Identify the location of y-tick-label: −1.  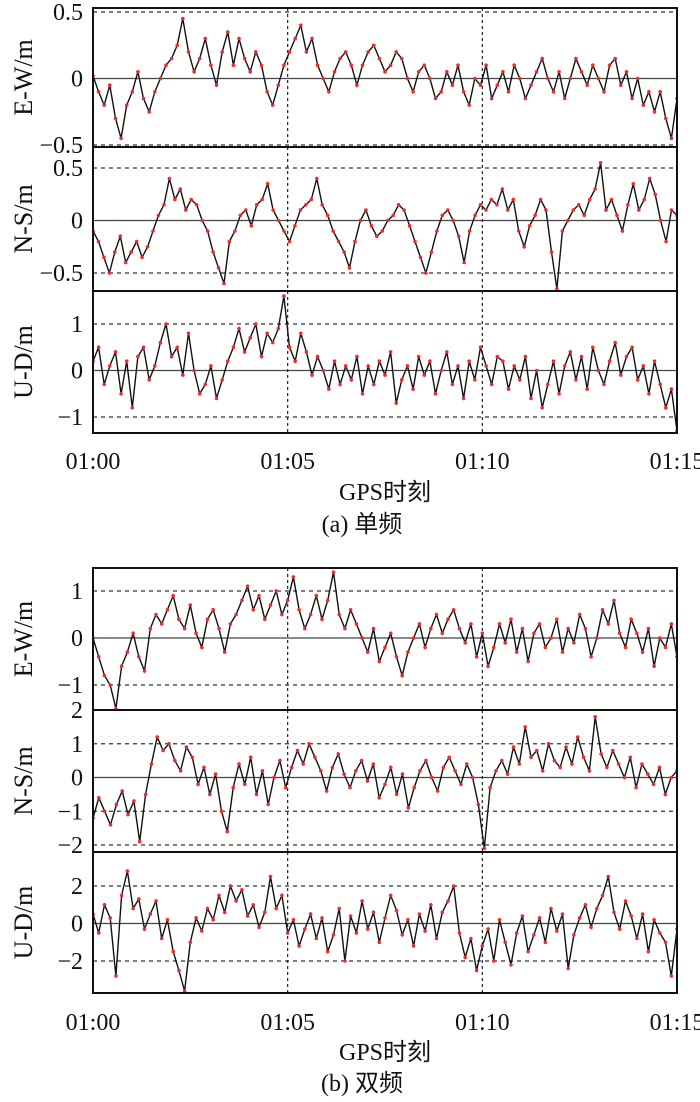
(70, 418).